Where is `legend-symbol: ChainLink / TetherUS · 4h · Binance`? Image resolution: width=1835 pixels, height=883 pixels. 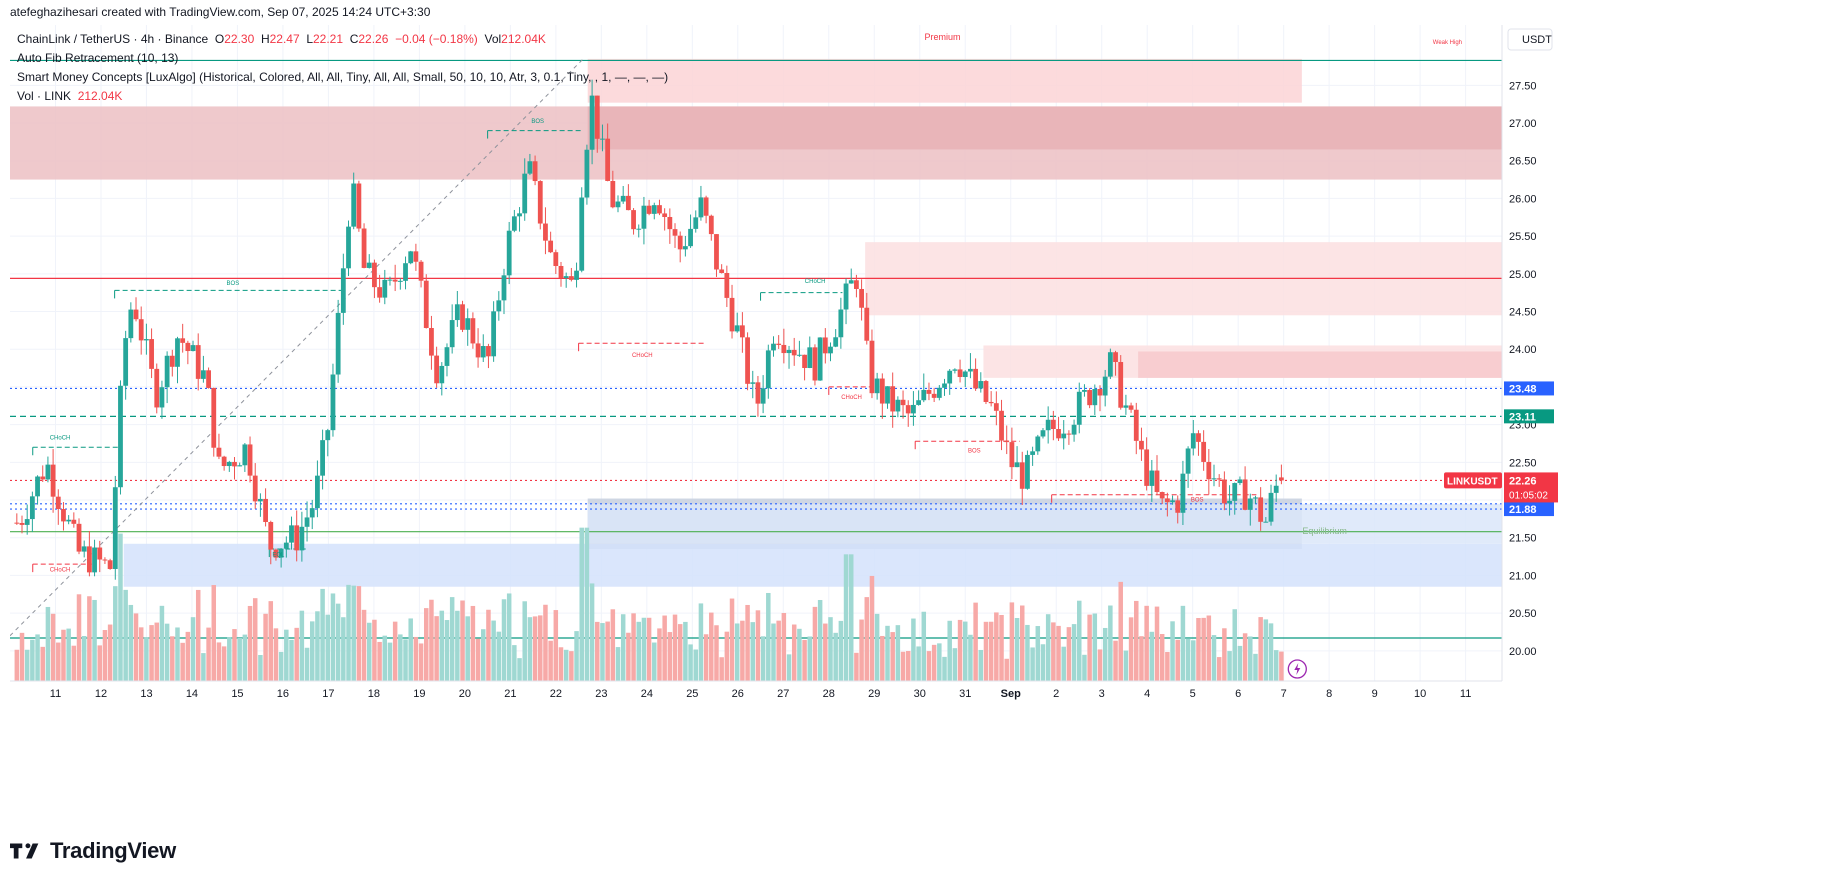 legend-symbol: ChainLink / TetherUS · 4h · Binance is located at coordinates (113, 39).